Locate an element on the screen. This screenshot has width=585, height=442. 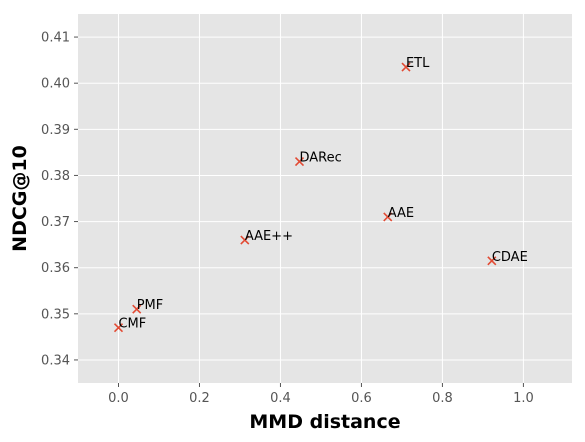
x-tick-label: 0.0 is located at coordinates (118, 398).